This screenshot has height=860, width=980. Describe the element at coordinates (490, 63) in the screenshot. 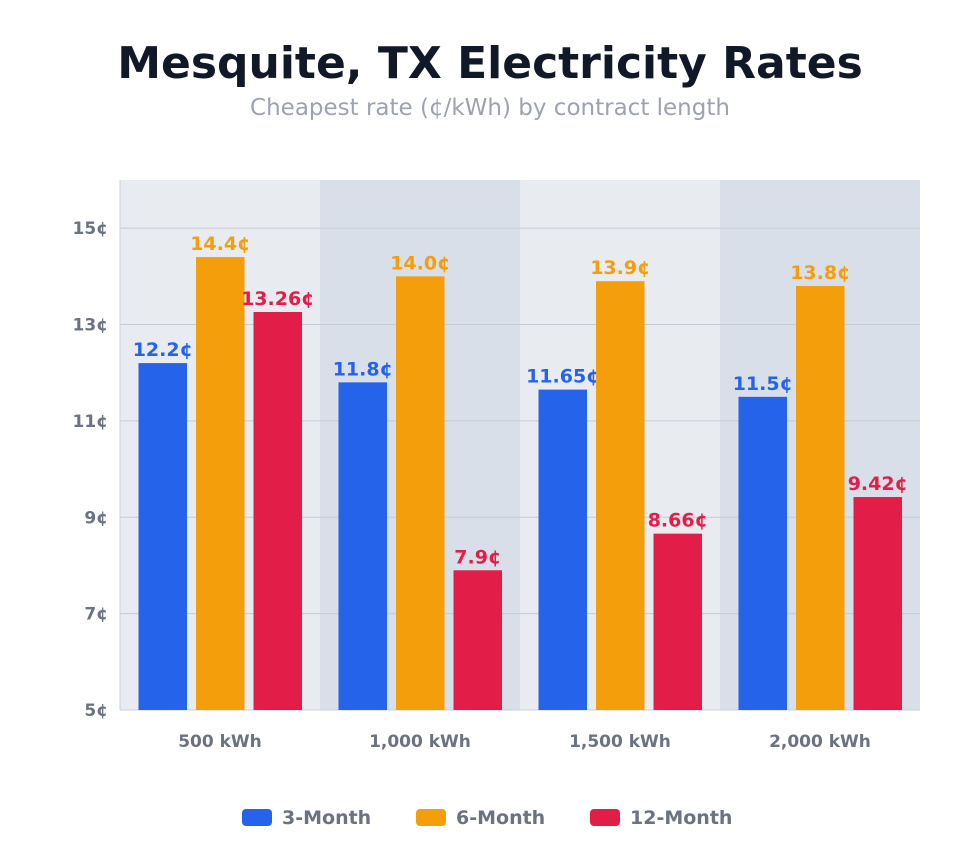

I see `chart-title: Mesquite, TX Electricity Rates` at that location.